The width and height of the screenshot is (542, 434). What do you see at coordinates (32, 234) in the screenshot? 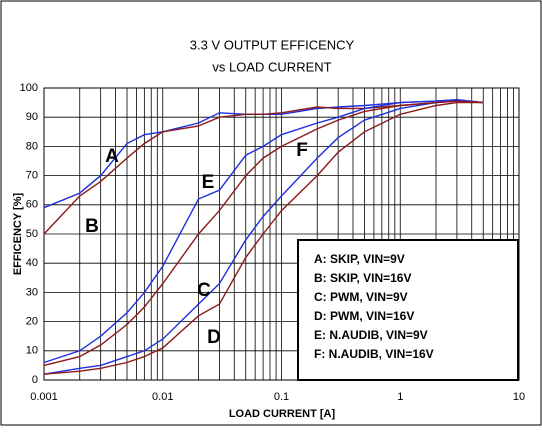
I see `y-tick-label: 50` at bounding box center [32, 234].